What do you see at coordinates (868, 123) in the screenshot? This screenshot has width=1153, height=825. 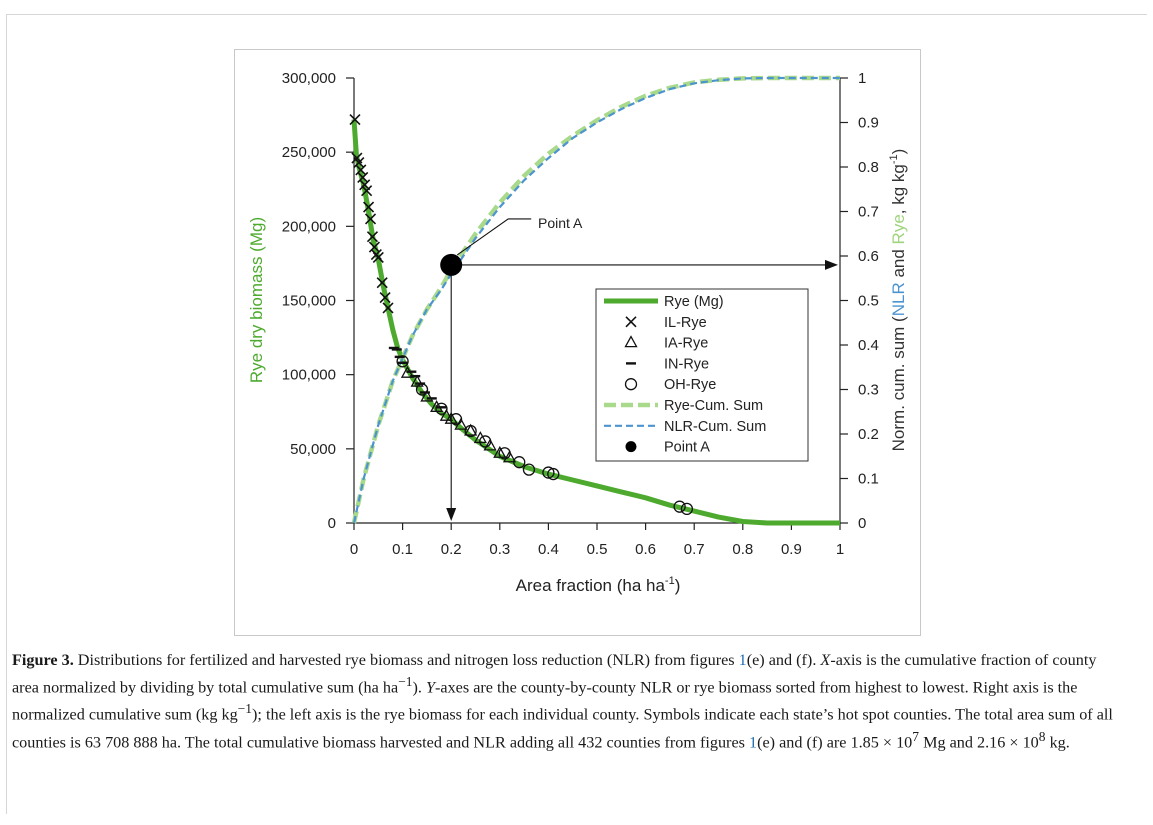 I see `right-axis-tick-label: 0.9` at bounding box center [868, 123].